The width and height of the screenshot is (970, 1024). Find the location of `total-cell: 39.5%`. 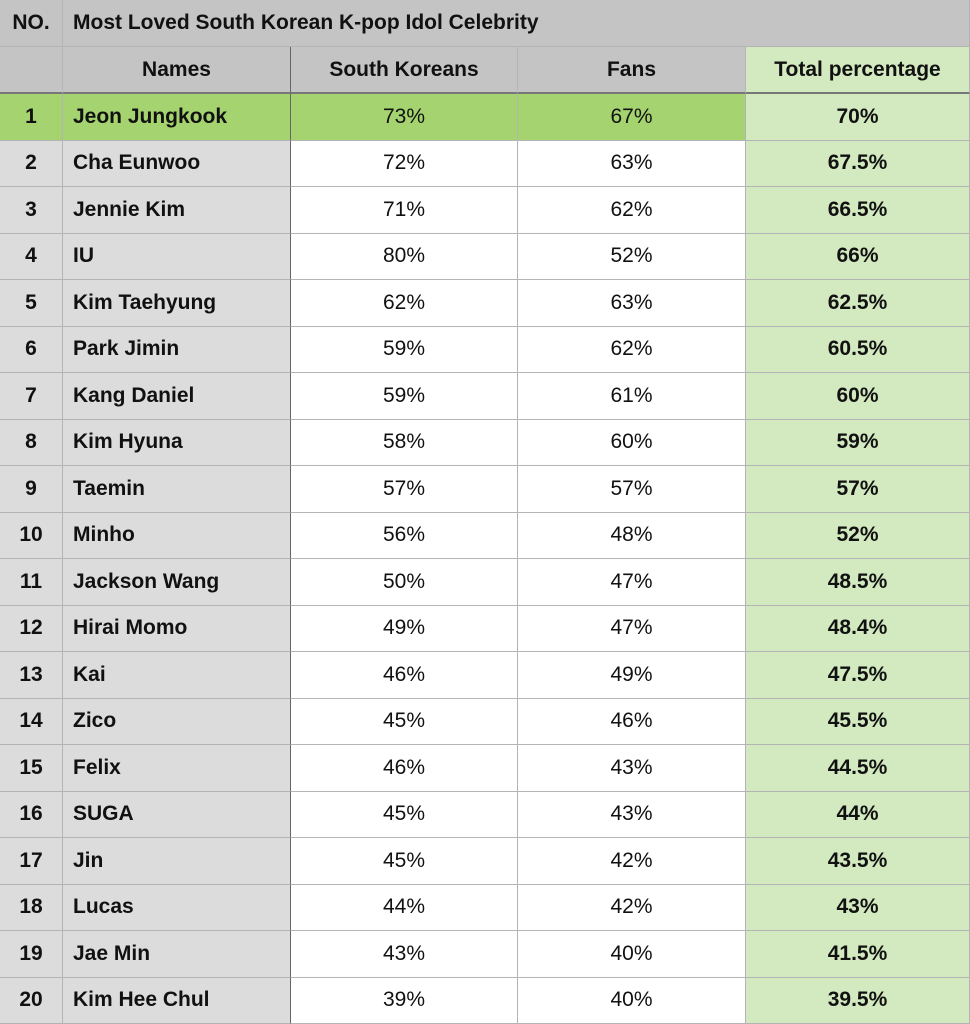

total-cell: 39.5% is located at coordinates (858, 1000).